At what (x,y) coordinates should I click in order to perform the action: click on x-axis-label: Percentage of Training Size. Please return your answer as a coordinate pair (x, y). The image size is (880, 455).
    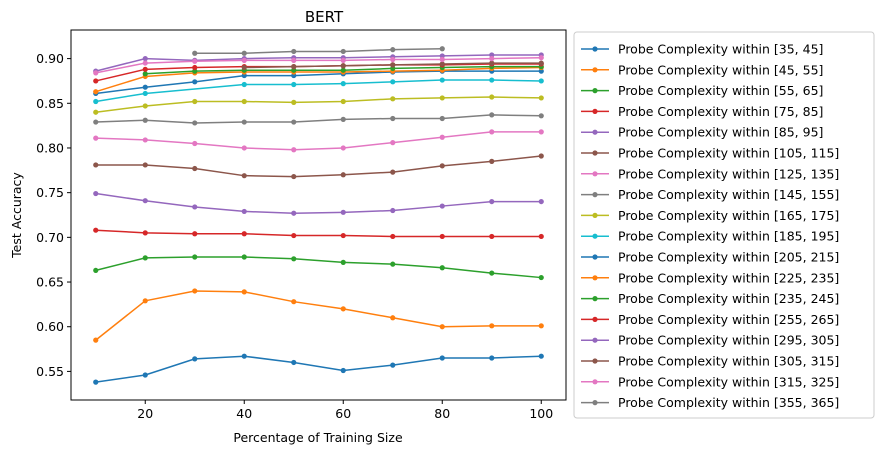
    Looking at the image, I should click on (318, 437).